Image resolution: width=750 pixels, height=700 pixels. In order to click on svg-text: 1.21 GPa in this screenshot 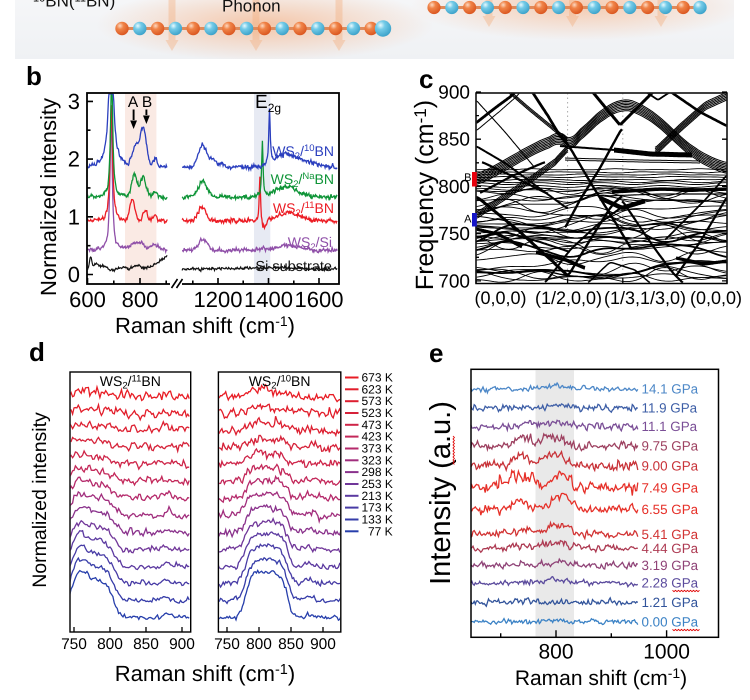, I will do `click(670, 602)`.